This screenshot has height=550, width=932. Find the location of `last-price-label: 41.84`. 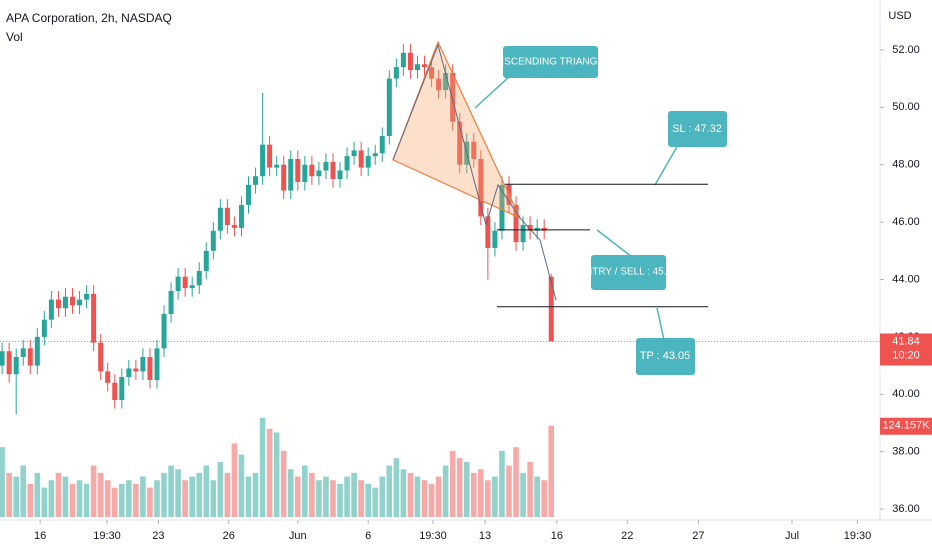

last-price-label: 41.84 is located at coordinates (906, 341).